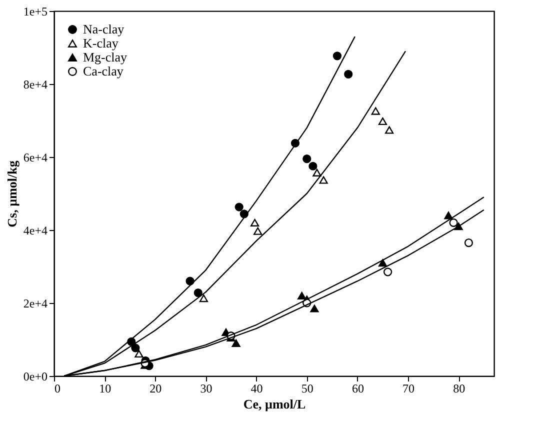 The width and height of the screenshot is (543, 436). What do you see at coordinates (307, 389) in the screenshot?
I see `x-tick-label: 50` at bounding box center [307, 389].